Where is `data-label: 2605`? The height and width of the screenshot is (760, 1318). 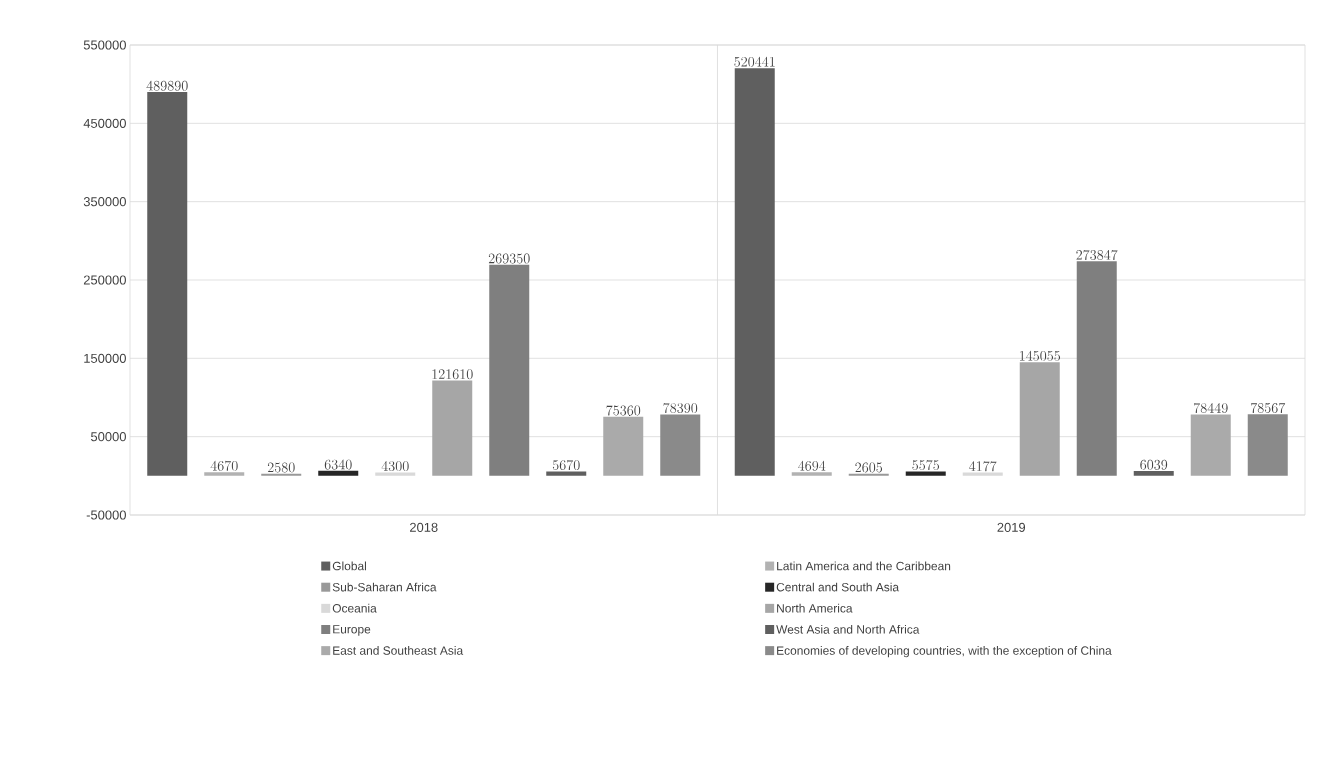
data-label: 2605 is located at coordinates (869, 467).